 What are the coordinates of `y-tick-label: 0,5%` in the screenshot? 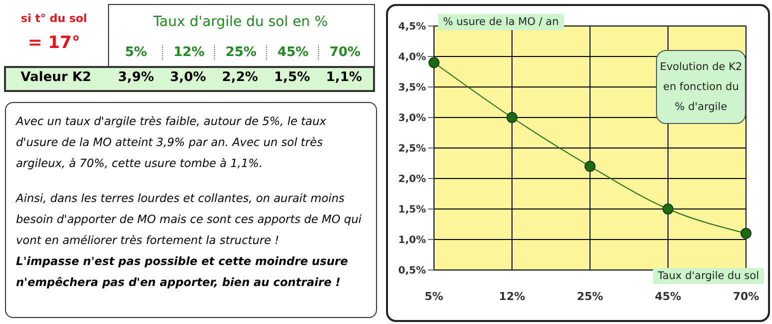 It's located at (412, 271).